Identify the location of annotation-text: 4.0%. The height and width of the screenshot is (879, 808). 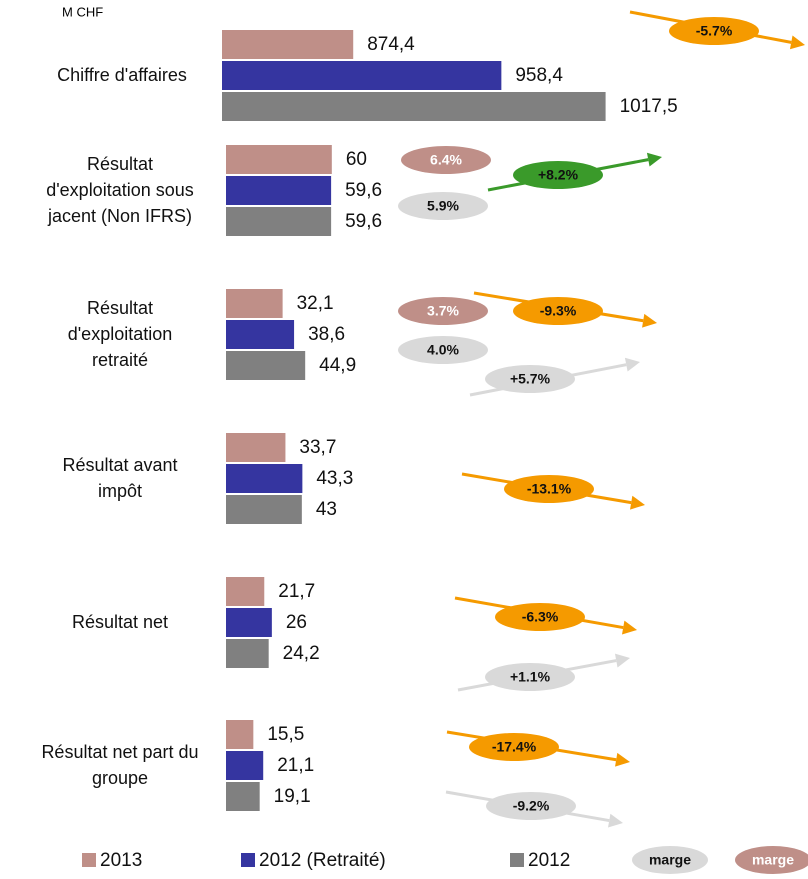
(443, 350).